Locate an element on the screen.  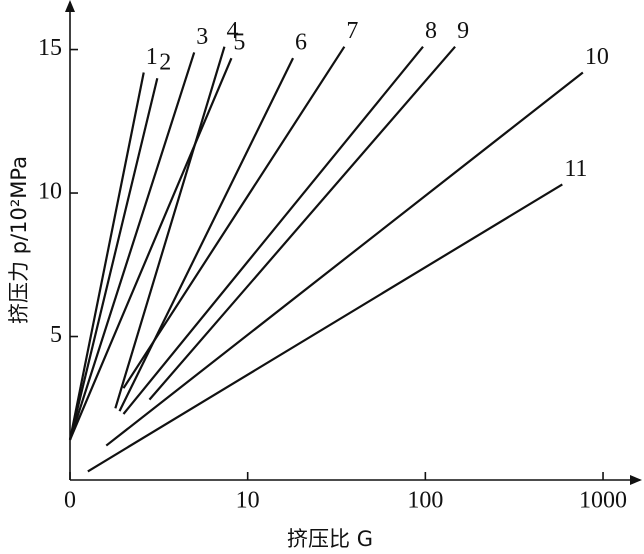
series-label: 1 is located at coordinates (152, 57).